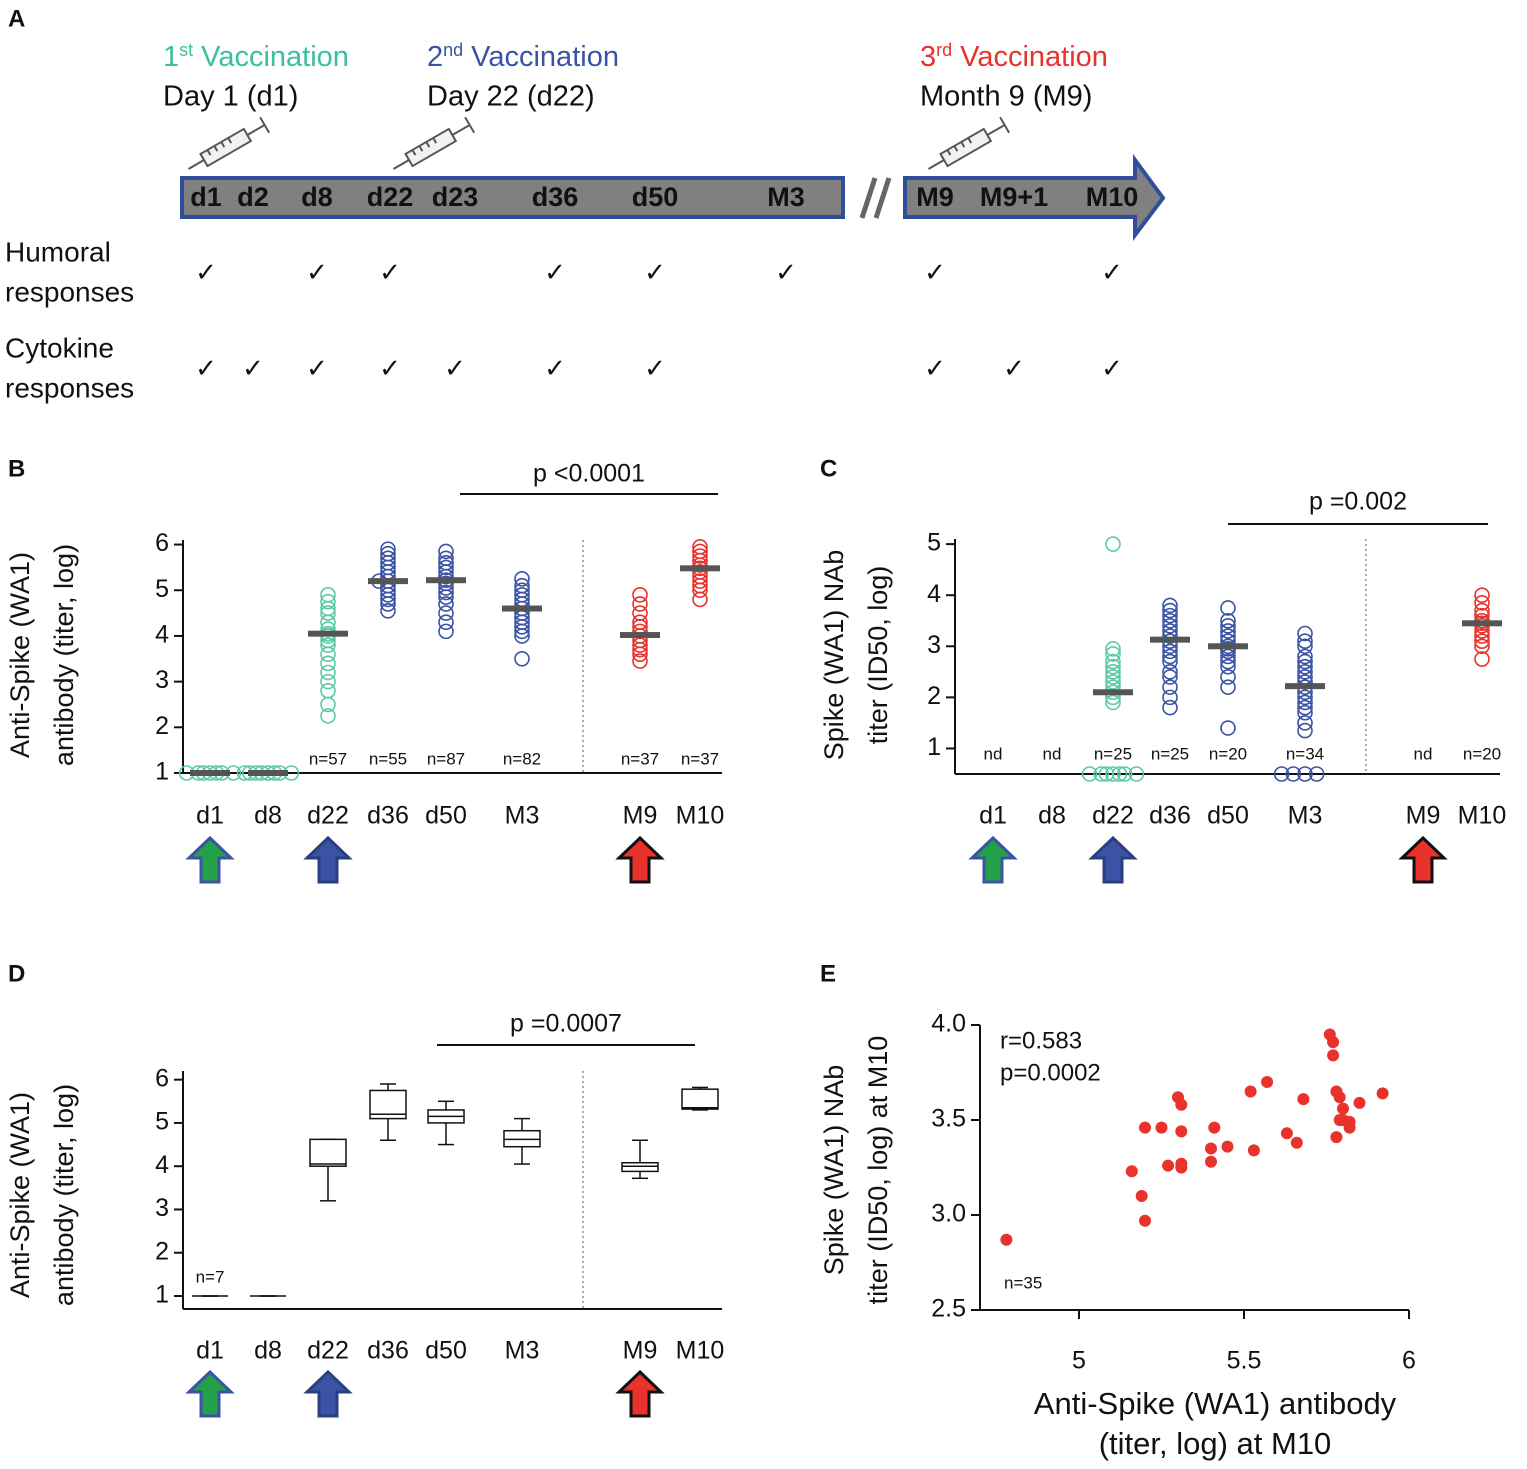 This screenshot has width=1527, height=1469. Describe the element at coordinates (511, 97) in the screenshot. I see `vaccination-day: Day 22 (d22)` at that location.